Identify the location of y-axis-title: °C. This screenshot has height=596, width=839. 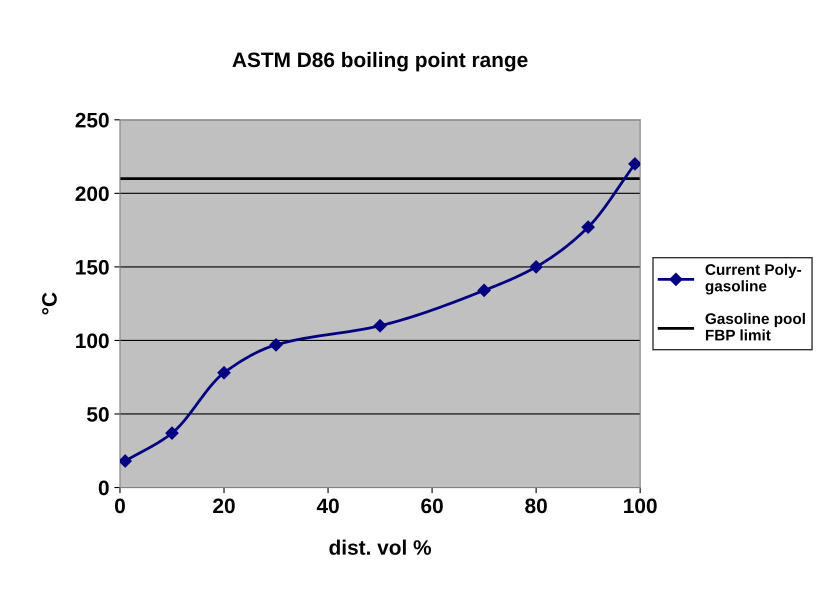
(49, 303).